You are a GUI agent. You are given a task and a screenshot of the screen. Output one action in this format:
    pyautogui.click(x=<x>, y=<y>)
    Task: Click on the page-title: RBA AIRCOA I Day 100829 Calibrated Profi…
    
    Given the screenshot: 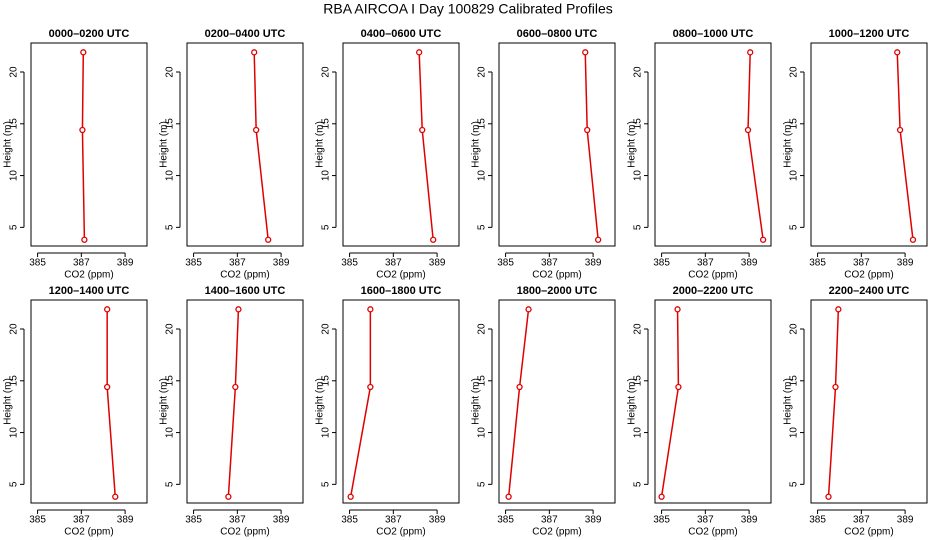 What is the action you would take?
    pyautogui.click(x=467, y=9)
    